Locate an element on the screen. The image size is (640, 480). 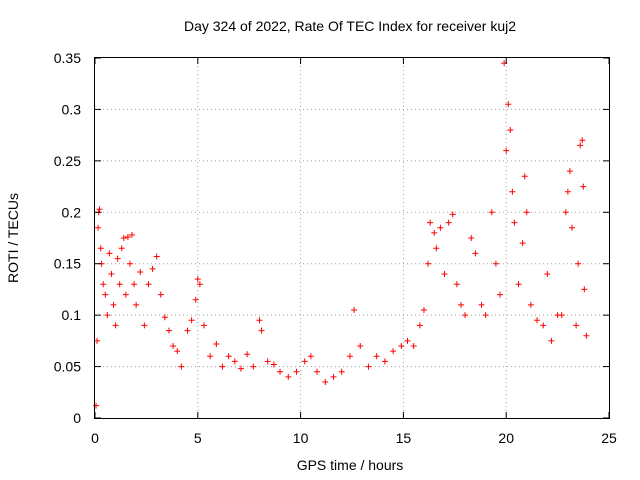
y-tick-label: 0.1 is located at coordinates (72, 315).